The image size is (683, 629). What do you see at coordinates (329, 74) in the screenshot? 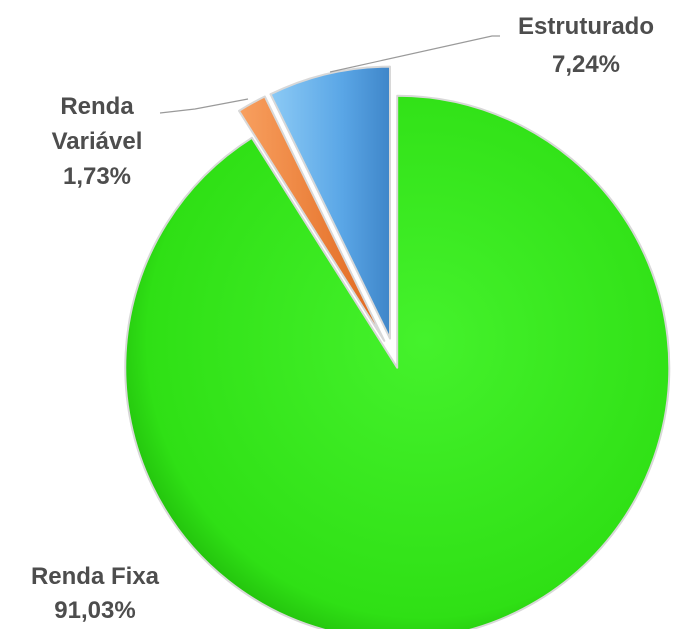
I see `leader-lines` at bounding box center [329, 74].